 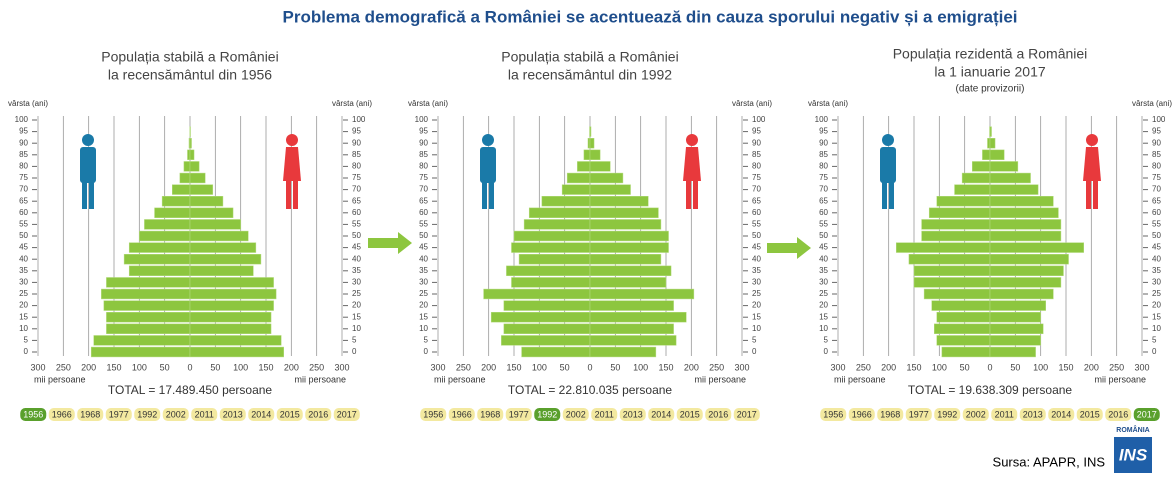 What do you see at coordinates (1004, 414) in the screenshot?
I see `year-label: 2011` at bounding box center [1004, 414].